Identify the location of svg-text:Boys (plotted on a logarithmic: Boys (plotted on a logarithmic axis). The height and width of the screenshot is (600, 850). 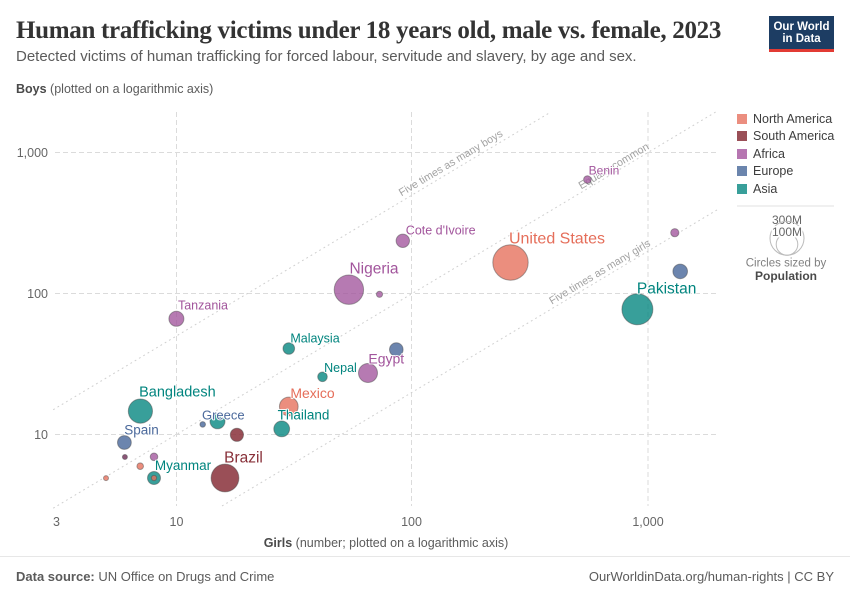
(114, 89).